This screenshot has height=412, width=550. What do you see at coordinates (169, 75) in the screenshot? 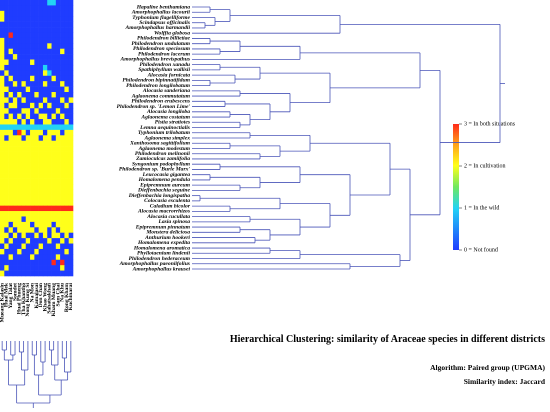
I see `species-label: Alocasia fornicata` at bounding box center [169, 75].